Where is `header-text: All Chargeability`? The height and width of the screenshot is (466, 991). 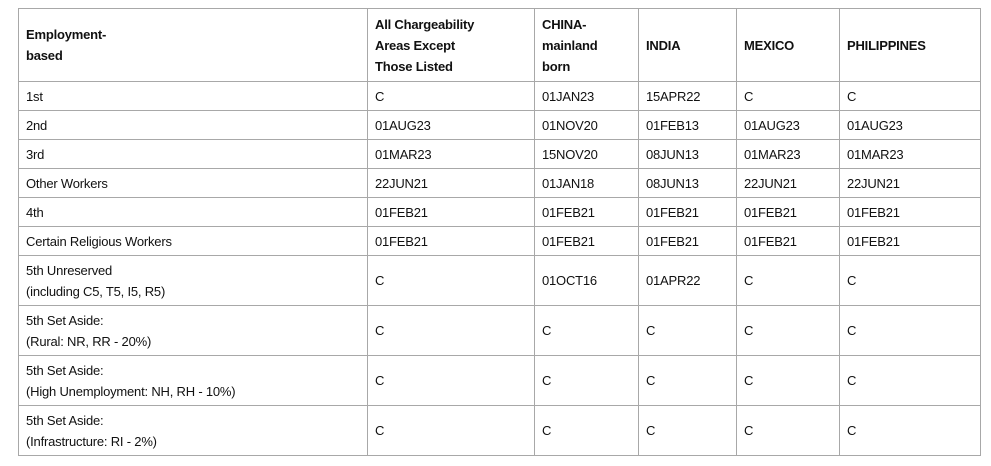 header-text: All Chargeability is located at coordinates (425, 24).